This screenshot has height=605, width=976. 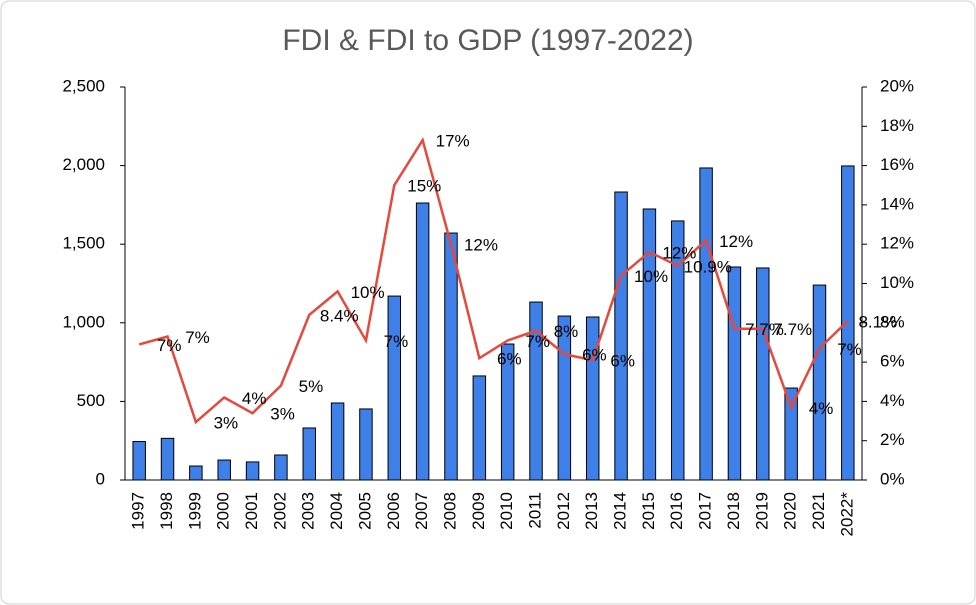 What do you see at coordinates (648, 511) in the screenshot?
I see `x-tick-label: 2015` at bounding box center [648, 511].